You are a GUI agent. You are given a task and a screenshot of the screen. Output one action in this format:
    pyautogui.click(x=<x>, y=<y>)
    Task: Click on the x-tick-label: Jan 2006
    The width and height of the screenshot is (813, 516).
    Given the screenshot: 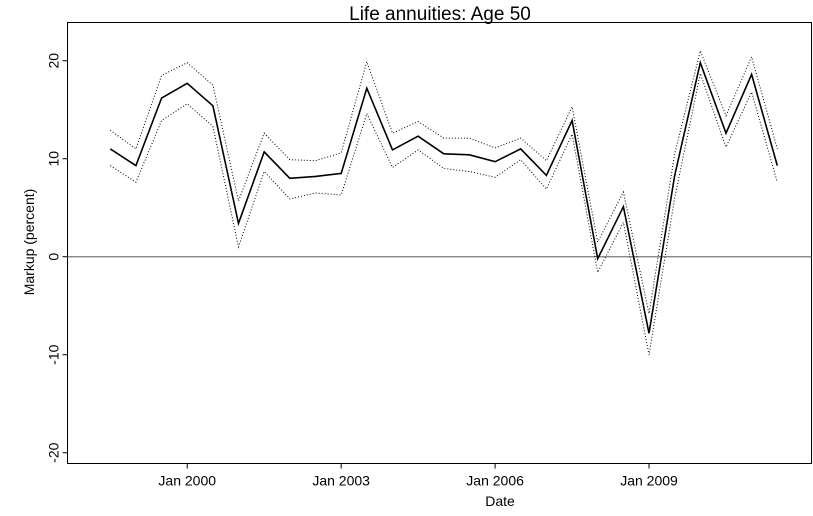 What is the action you would take?
    pyautogui.click(x=495, y=481)
    